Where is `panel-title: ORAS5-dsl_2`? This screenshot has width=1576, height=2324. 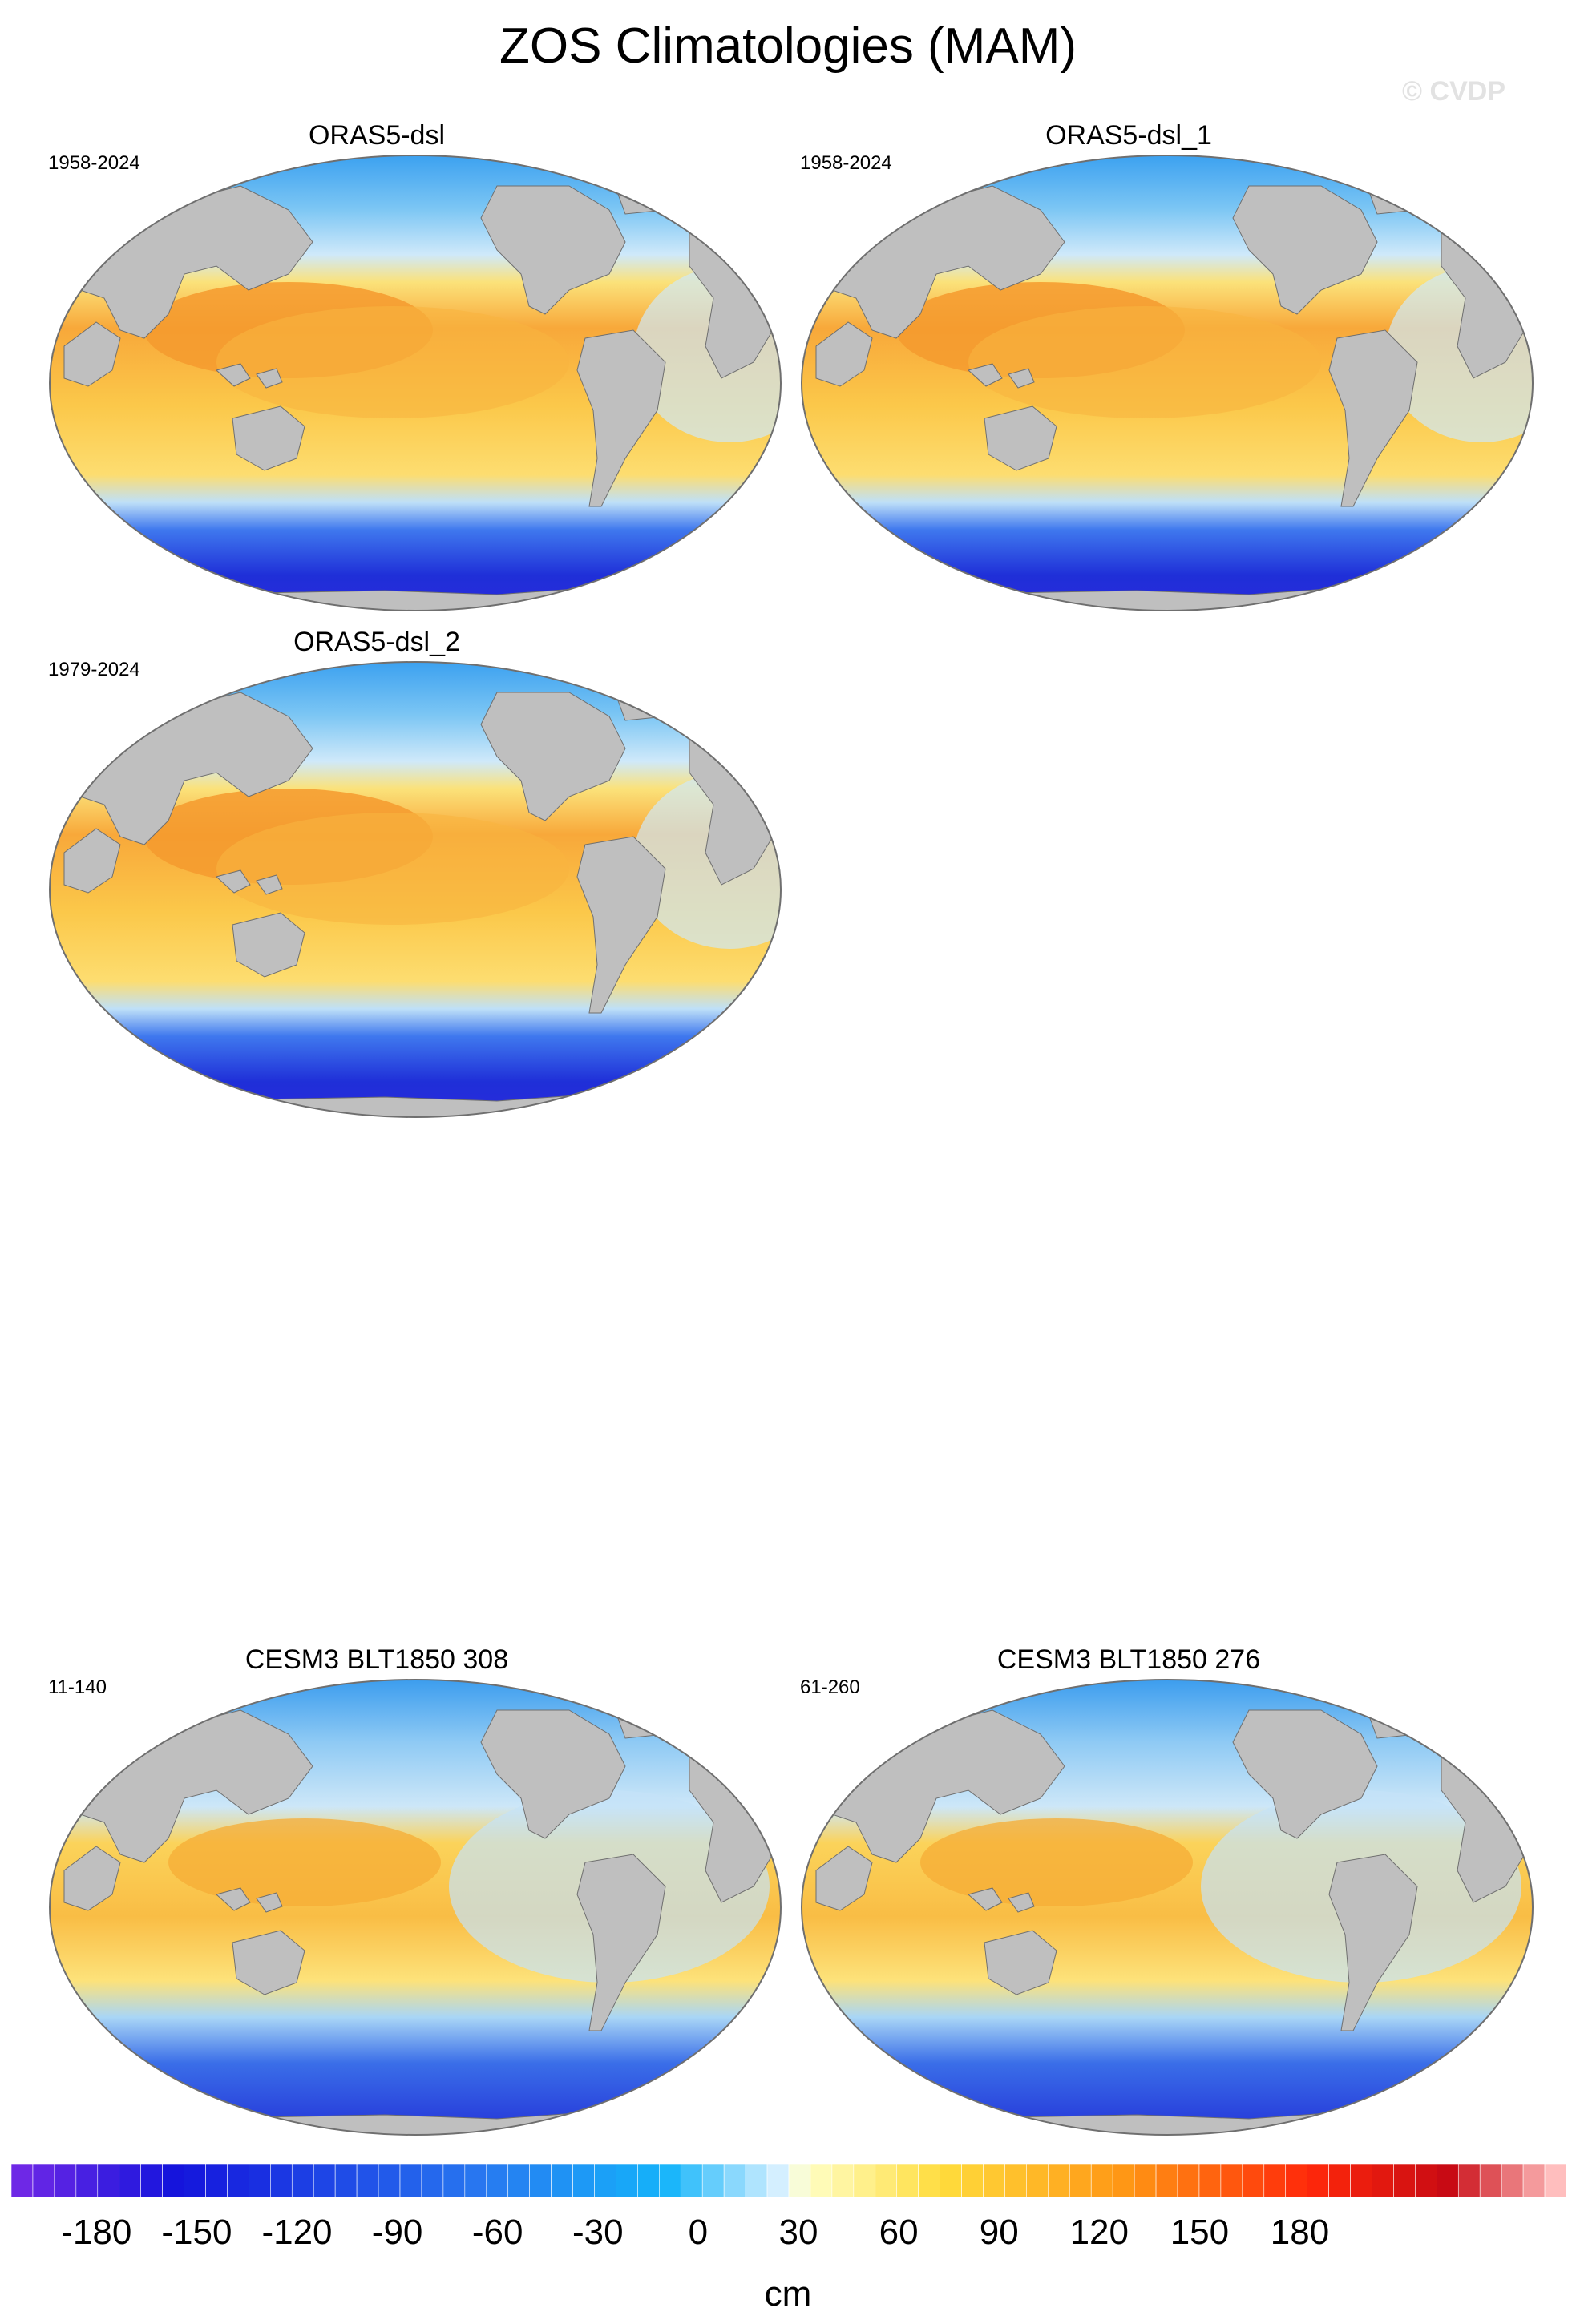 panel-title: ORAS5-dsl_2 is located at coordinates (376, 642).